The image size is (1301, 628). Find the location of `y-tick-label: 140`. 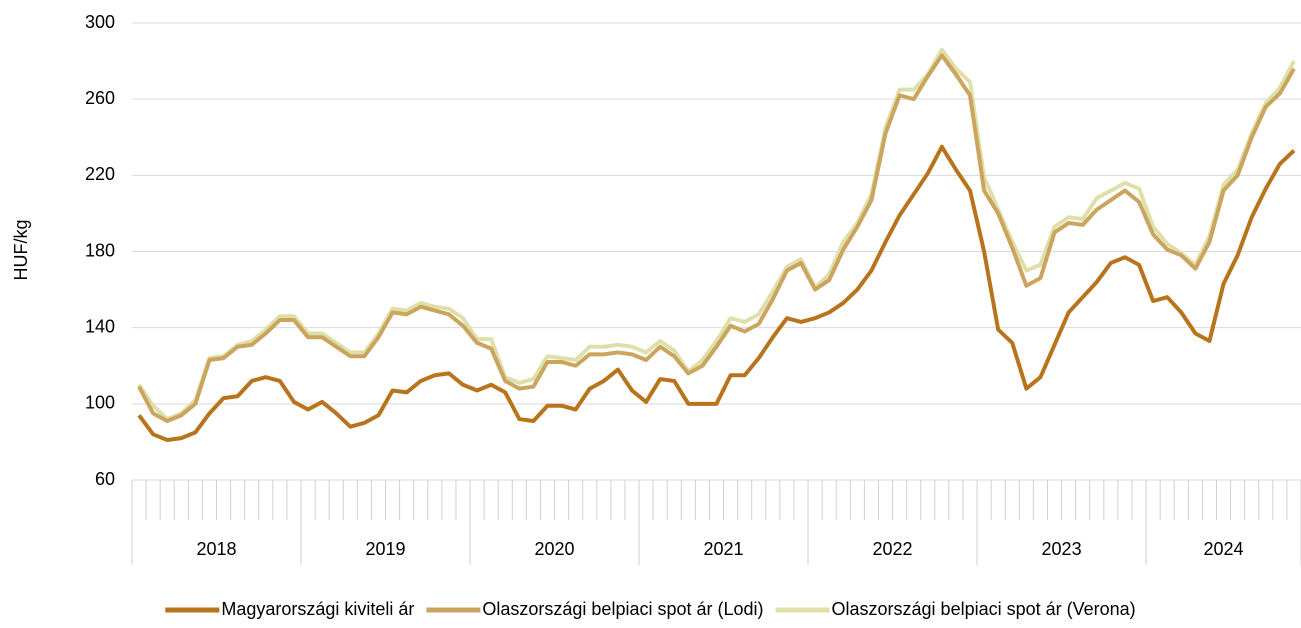

y-tick-label: 140 is located at coordinates (100, 326).